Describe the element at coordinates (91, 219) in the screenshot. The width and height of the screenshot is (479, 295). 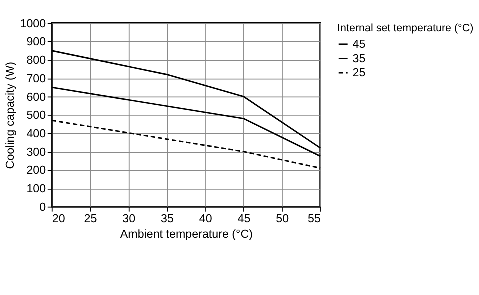
I see `x-tick-label: 25` at that location.